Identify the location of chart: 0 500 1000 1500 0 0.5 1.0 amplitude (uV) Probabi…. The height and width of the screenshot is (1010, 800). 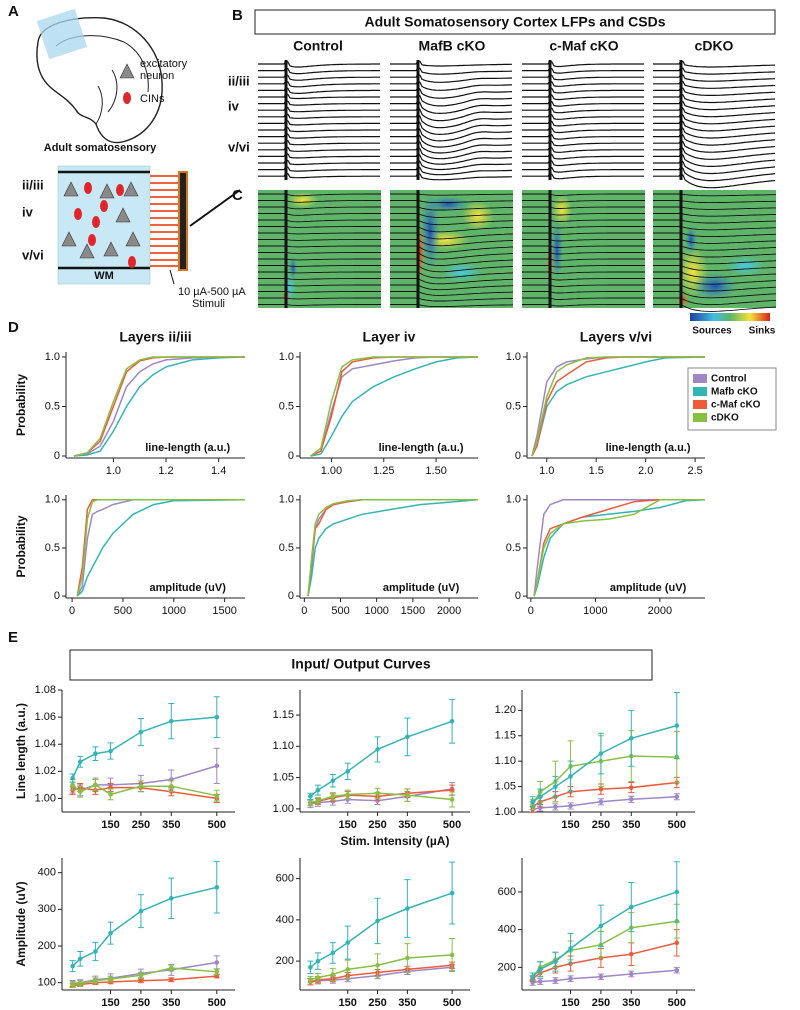
(130, 555).